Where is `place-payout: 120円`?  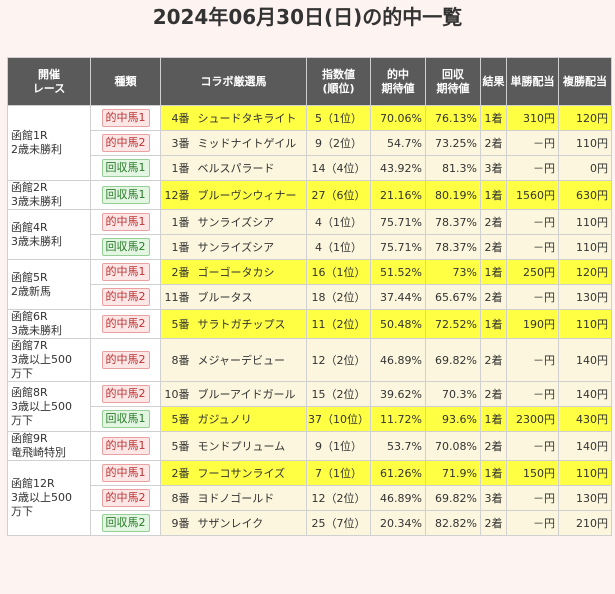
place-payout: 120円 is located at coordinates (585, 272).